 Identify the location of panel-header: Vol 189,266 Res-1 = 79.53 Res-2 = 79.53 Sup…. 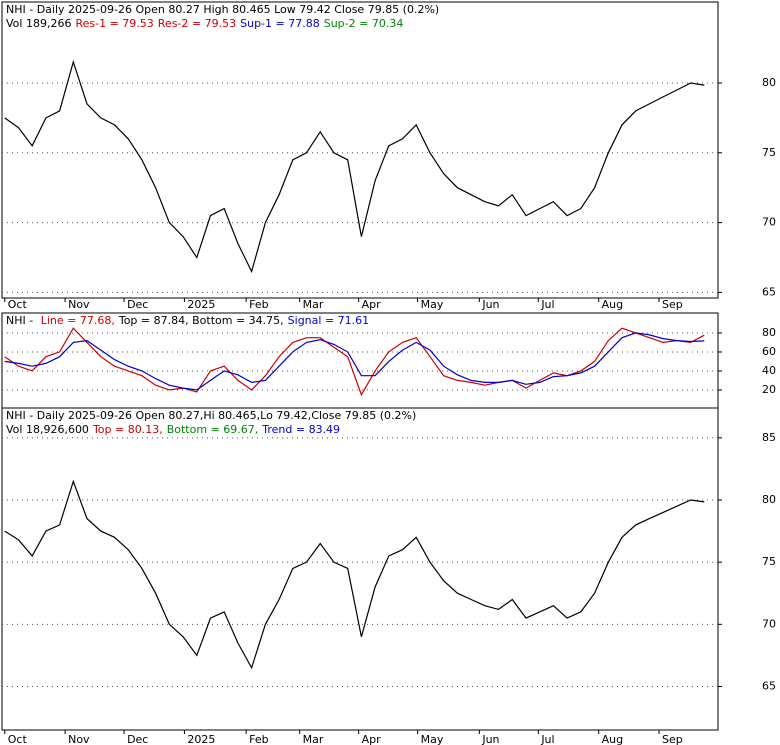
(204, 23).